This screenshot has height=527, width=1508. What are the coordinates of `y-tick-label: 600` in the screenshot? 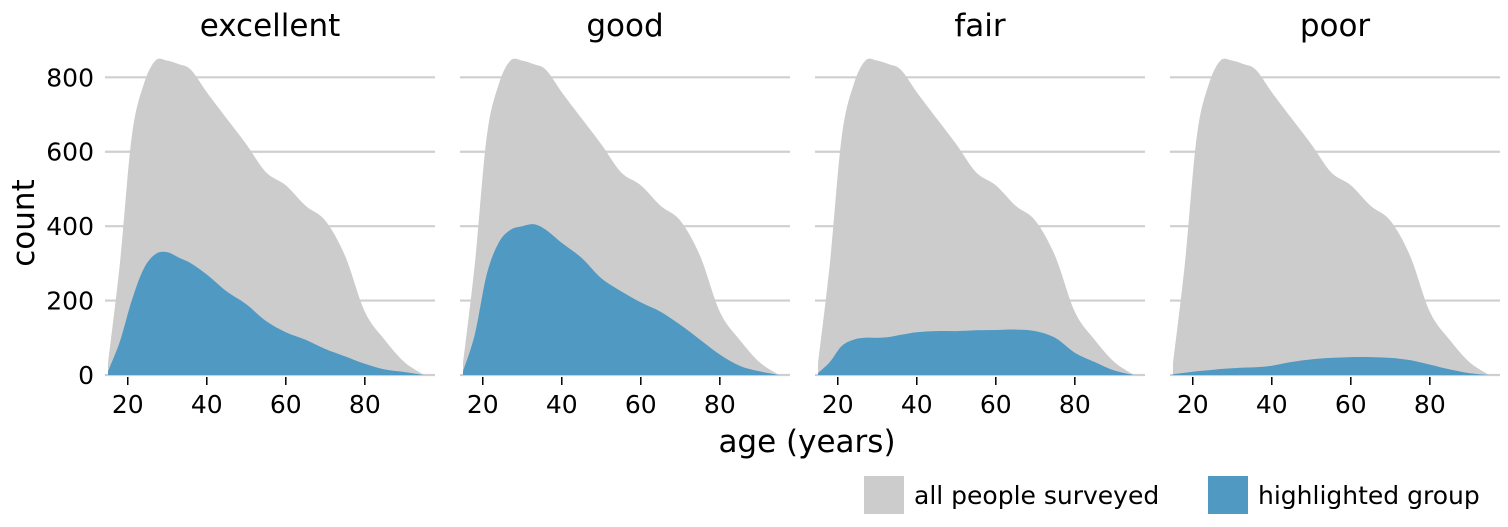 It's located at (70, 152).